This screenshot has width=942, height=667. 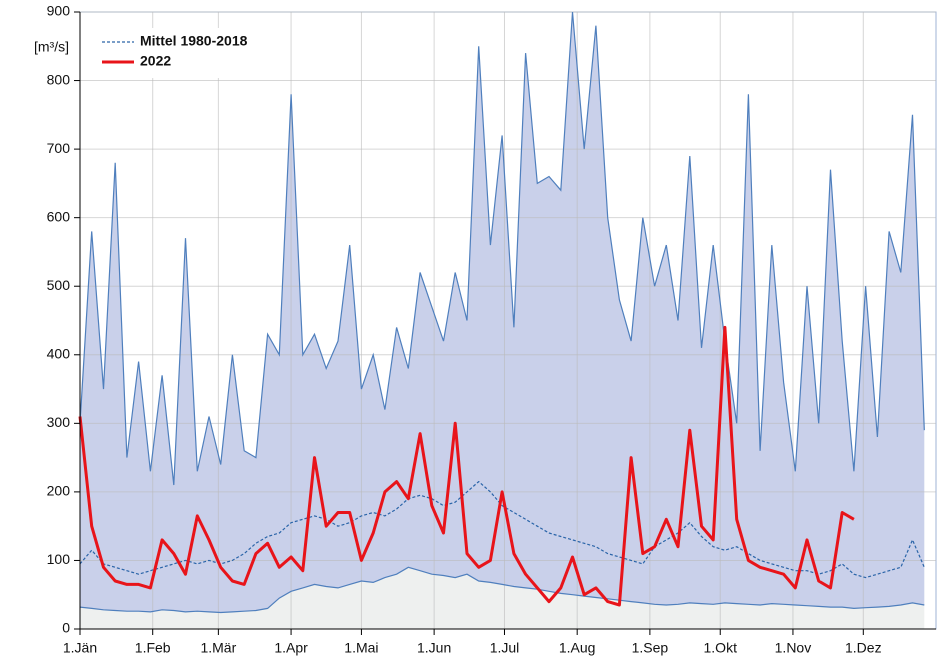 I want to click on legend-label: 2022, so click(x=155, y=61).